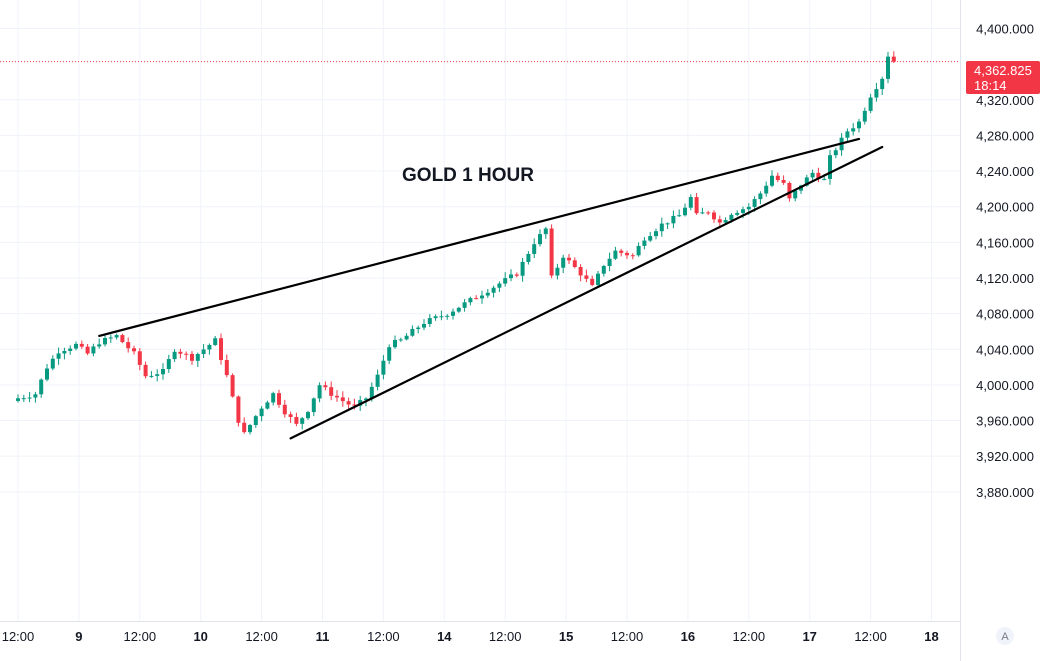 The image size is (1050, 661). What do you see at coordinates (78, 636) in the screenshot?
I see `time-tick-label: 9` at bounding box center [78, 636].